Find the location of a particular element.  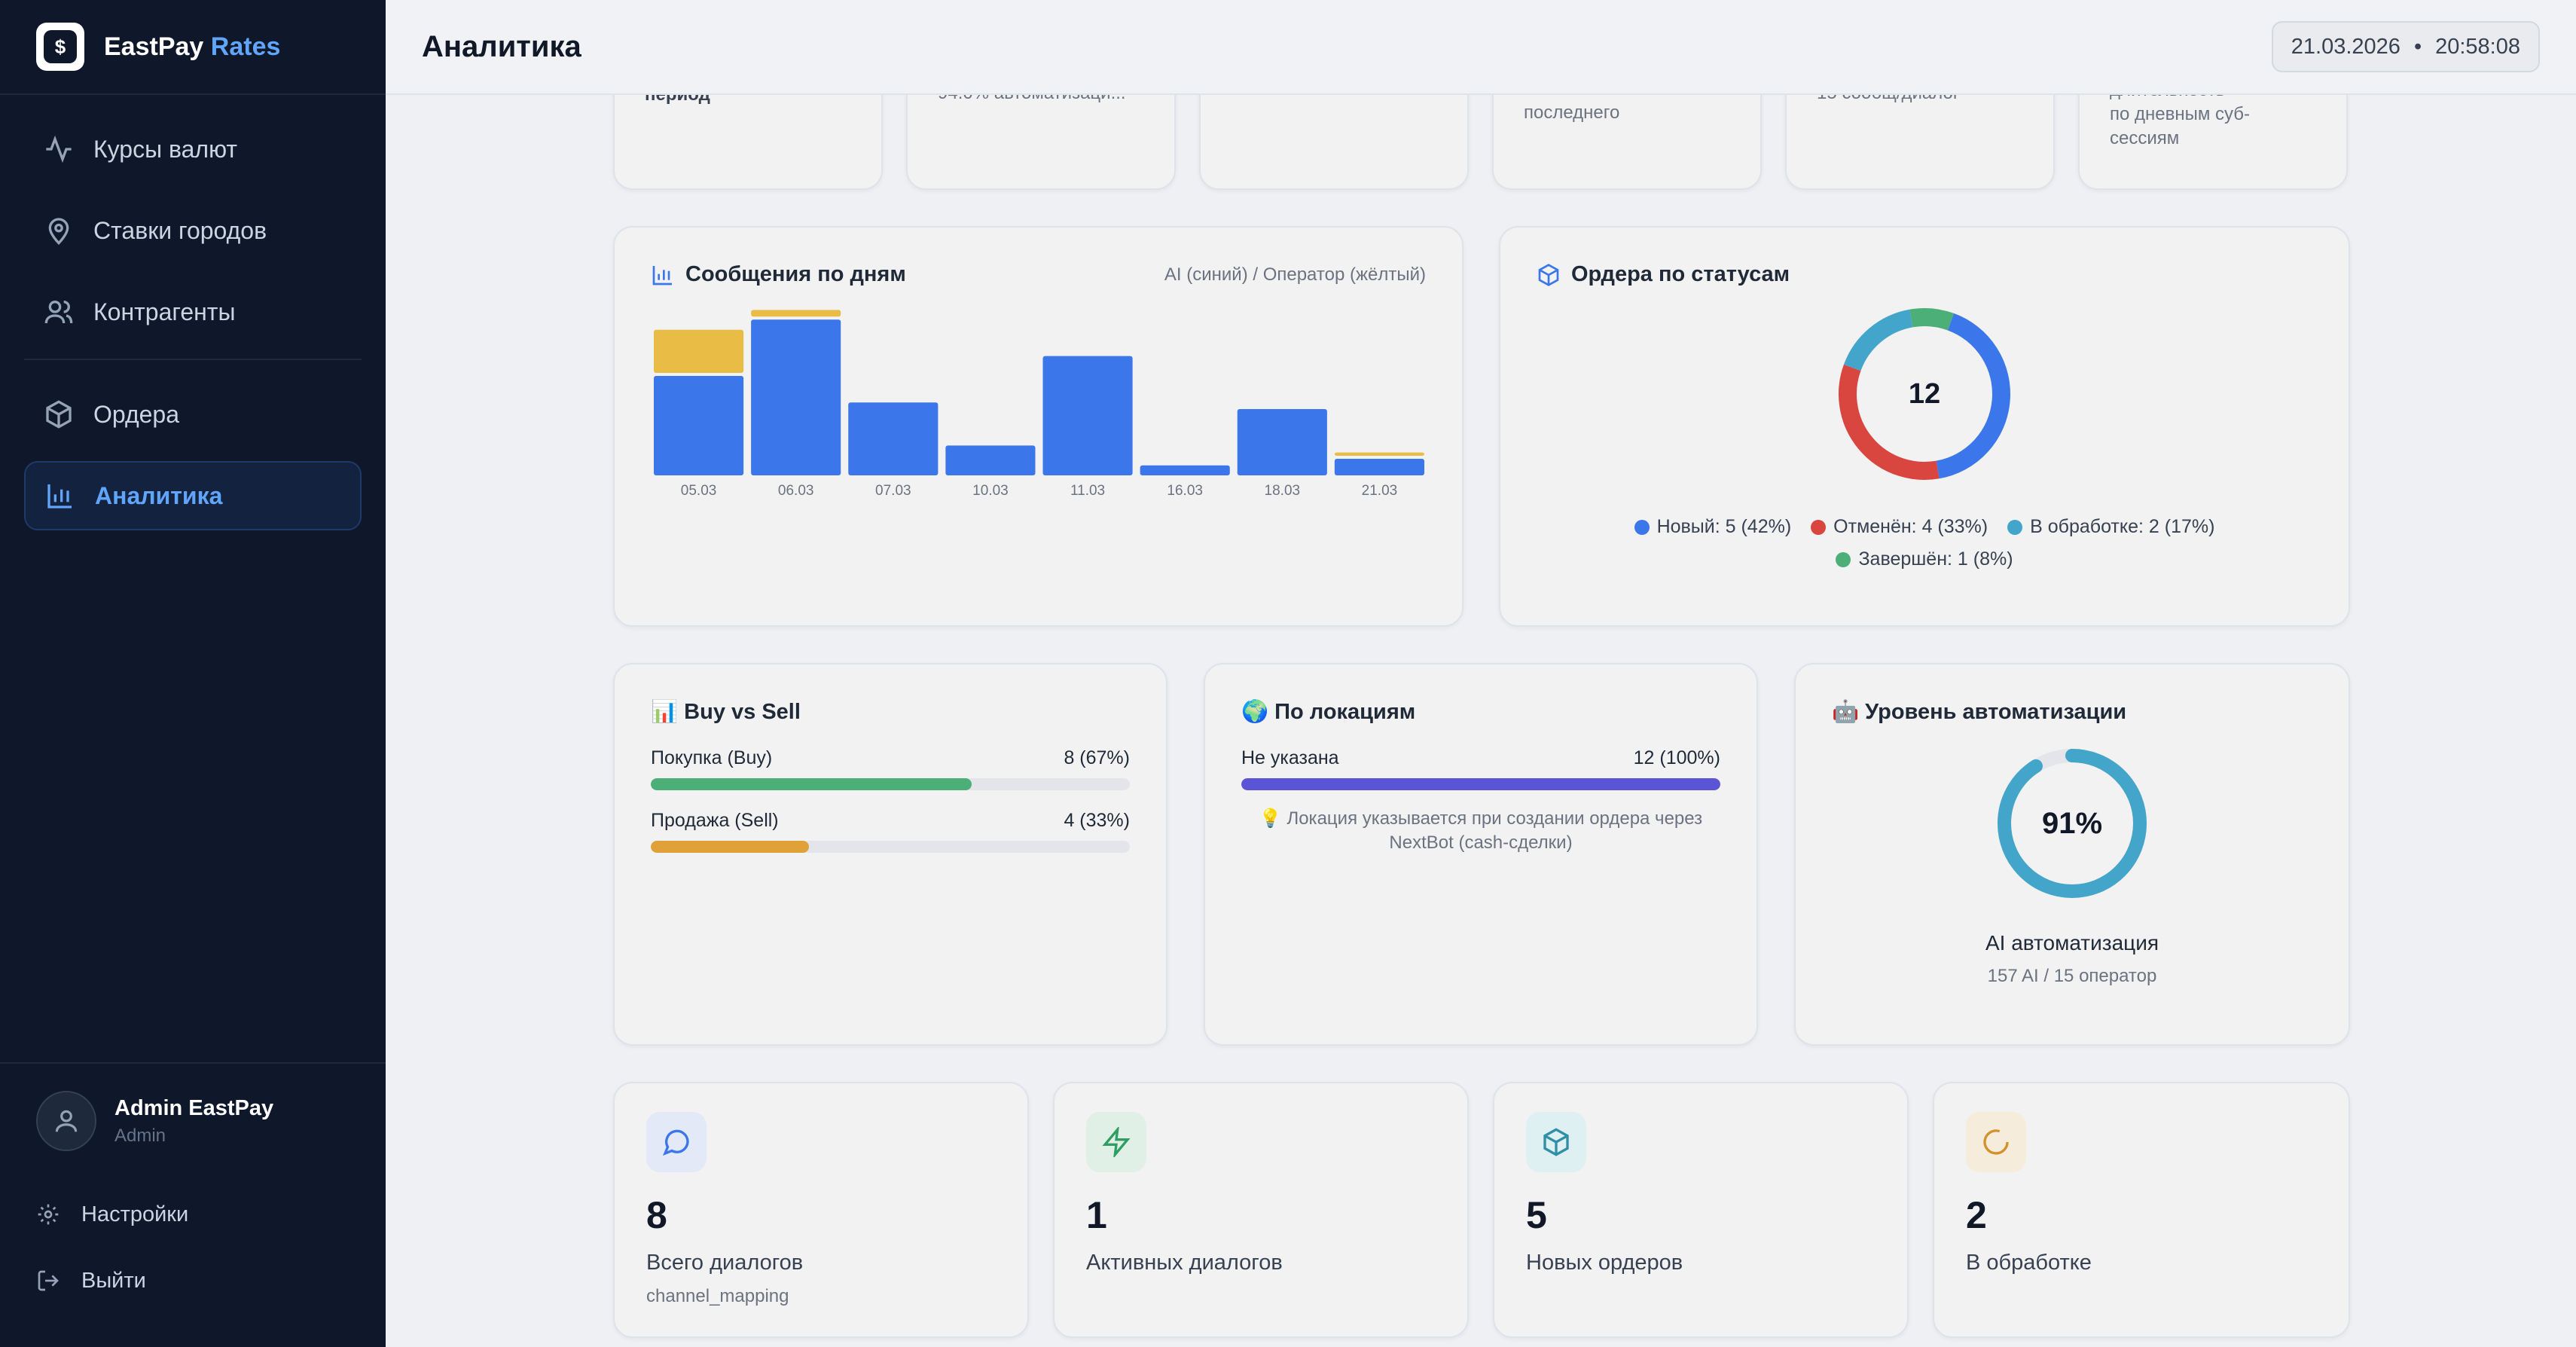

brand-name: EastPay Rates is located at coordinates (192, 47).